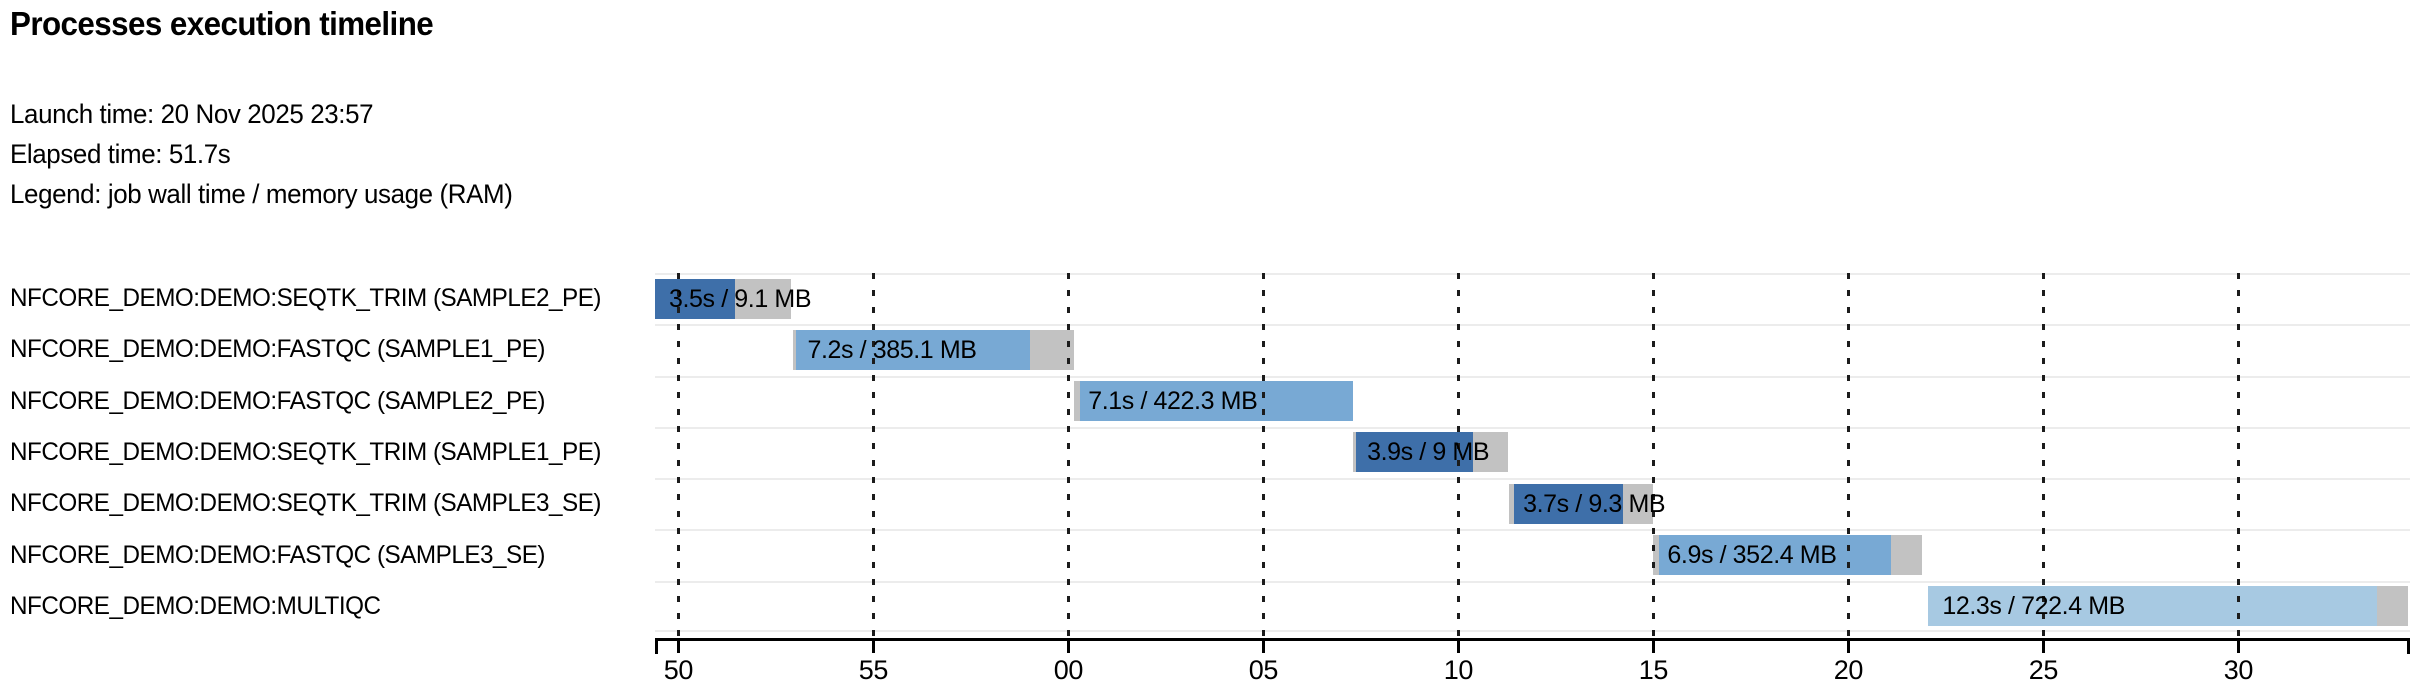  What do you see at coordinates (1532, 452) in the screenshot?
I see `task-bar-track: 3.9s / 9 MB` at bounding box center [1532, 452].